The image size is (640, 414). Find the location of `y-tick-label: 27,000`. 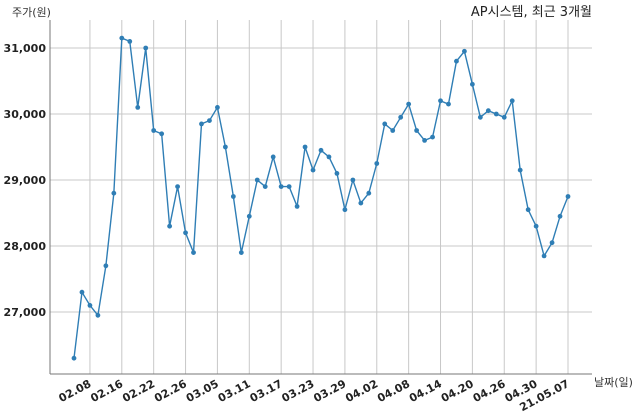

y-tick-label: 27,000 is located at coordinates (25, 312).